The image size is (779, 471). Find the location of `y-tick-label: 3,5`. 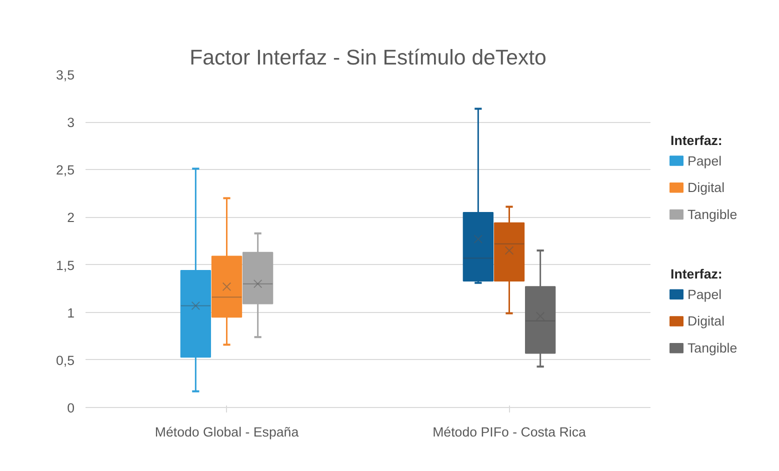

y-tick-label: 3,5 is located at coordinates (65, 75).